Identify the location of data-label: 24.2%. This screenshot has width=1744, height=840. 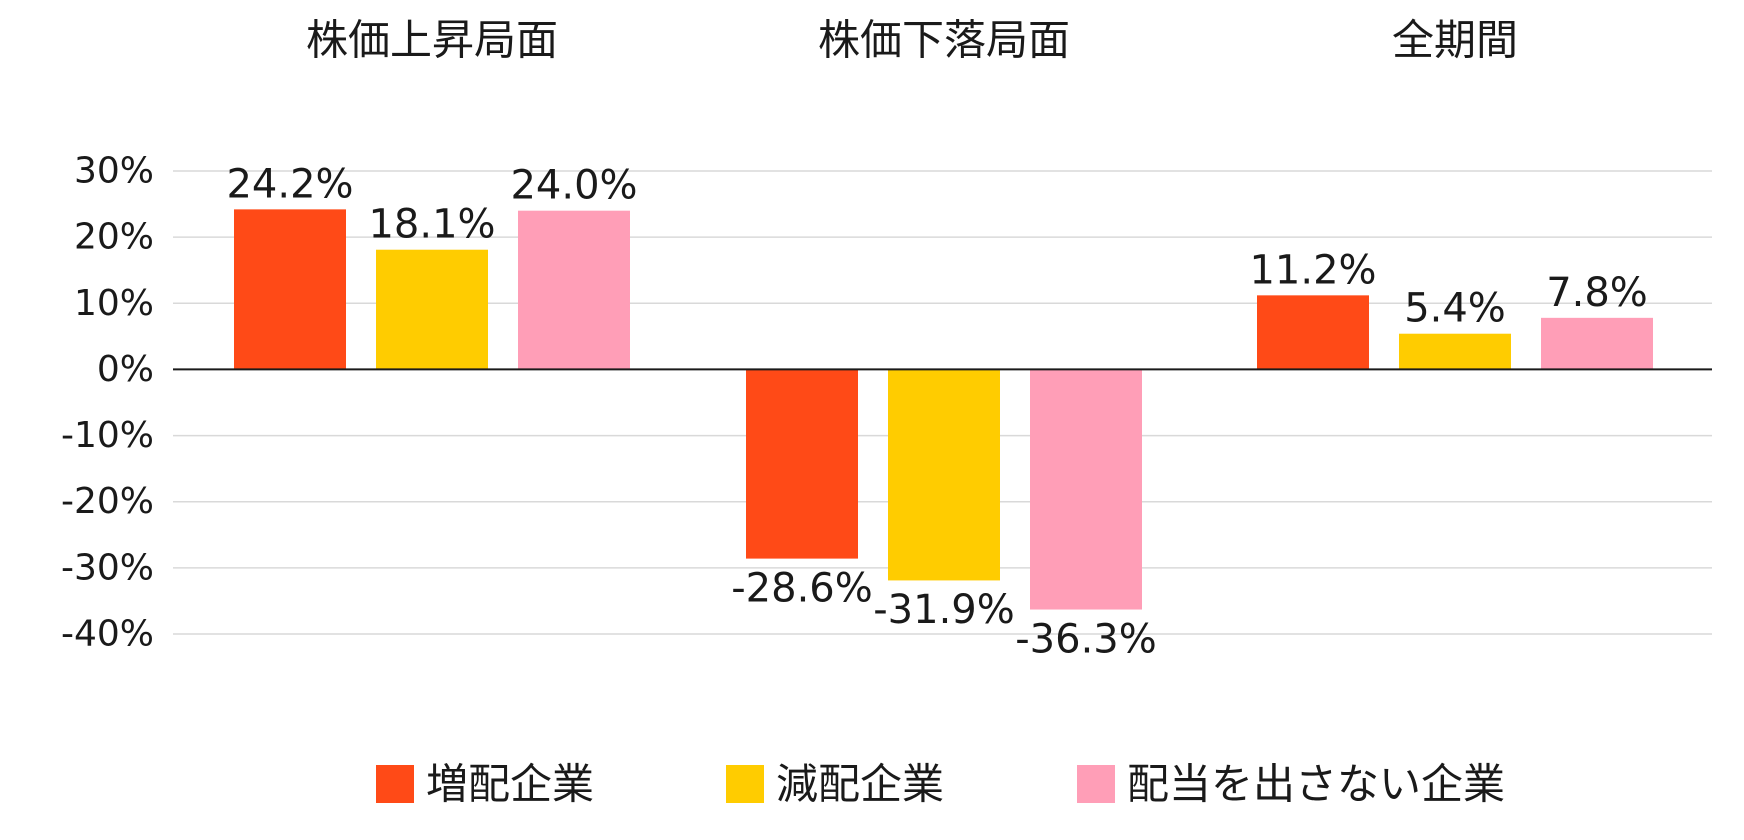
(289, 184).